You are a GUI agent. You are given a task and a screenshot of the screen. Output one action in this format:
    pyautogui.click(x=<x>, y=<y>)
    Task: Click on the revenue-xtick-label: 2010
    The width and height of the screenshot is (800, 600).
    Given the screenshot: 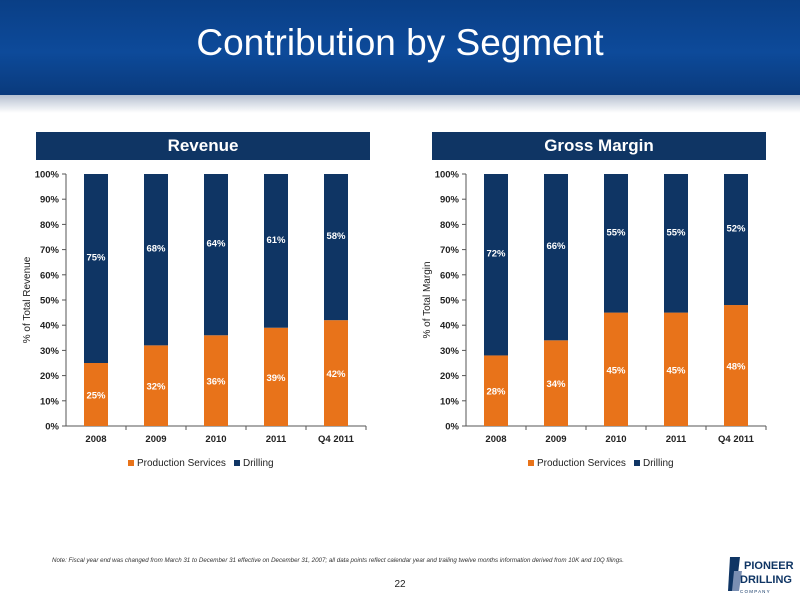 What is the action you would take?
    pyautogui.click(x=215, y=439)
    